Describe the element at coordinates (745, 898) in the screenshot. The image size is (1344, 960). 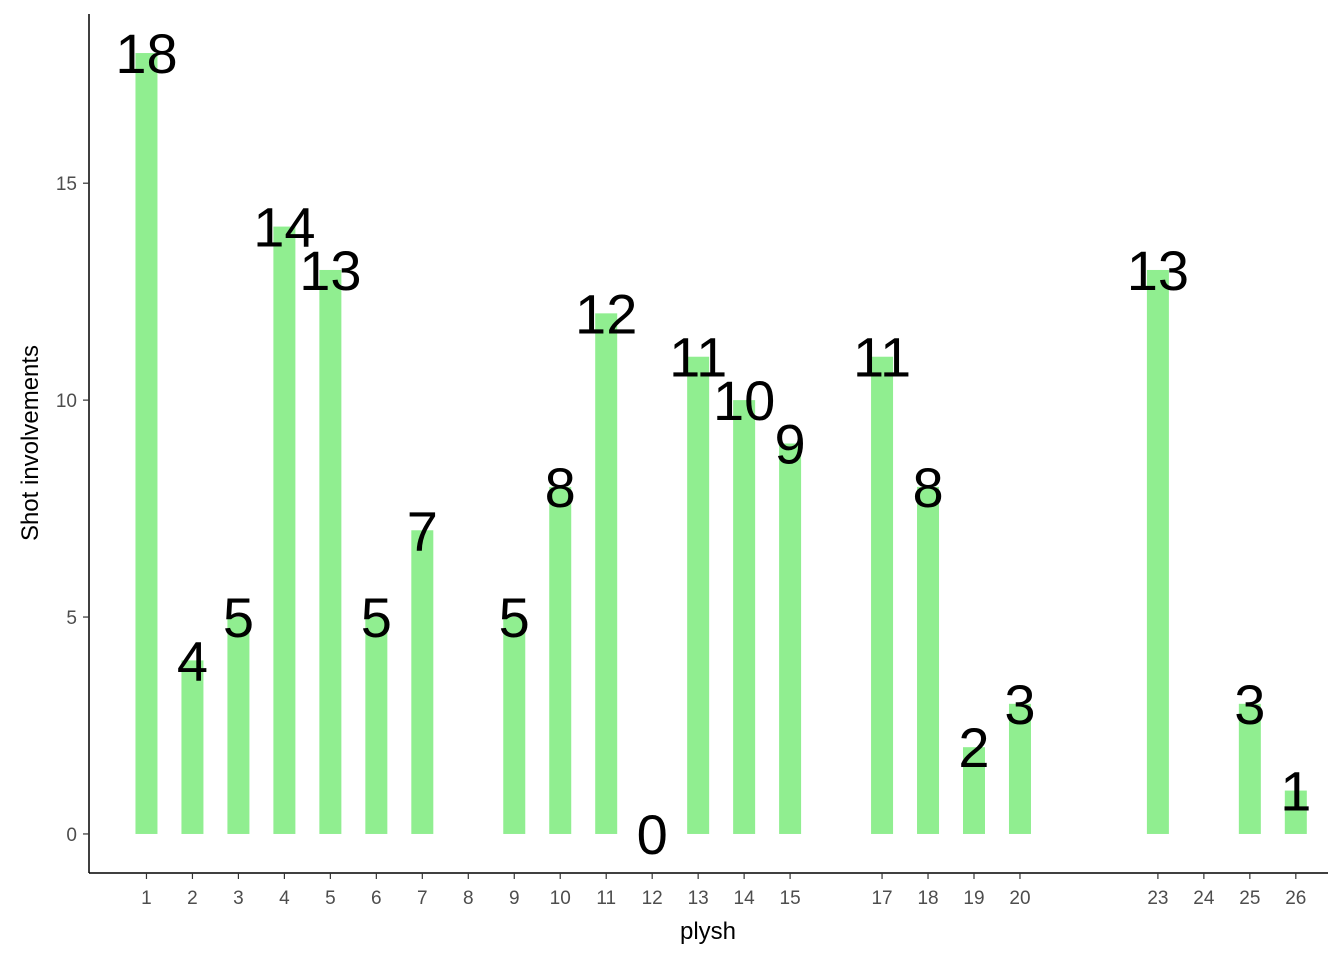
I see `x-tick-label-14: 14` at that location.